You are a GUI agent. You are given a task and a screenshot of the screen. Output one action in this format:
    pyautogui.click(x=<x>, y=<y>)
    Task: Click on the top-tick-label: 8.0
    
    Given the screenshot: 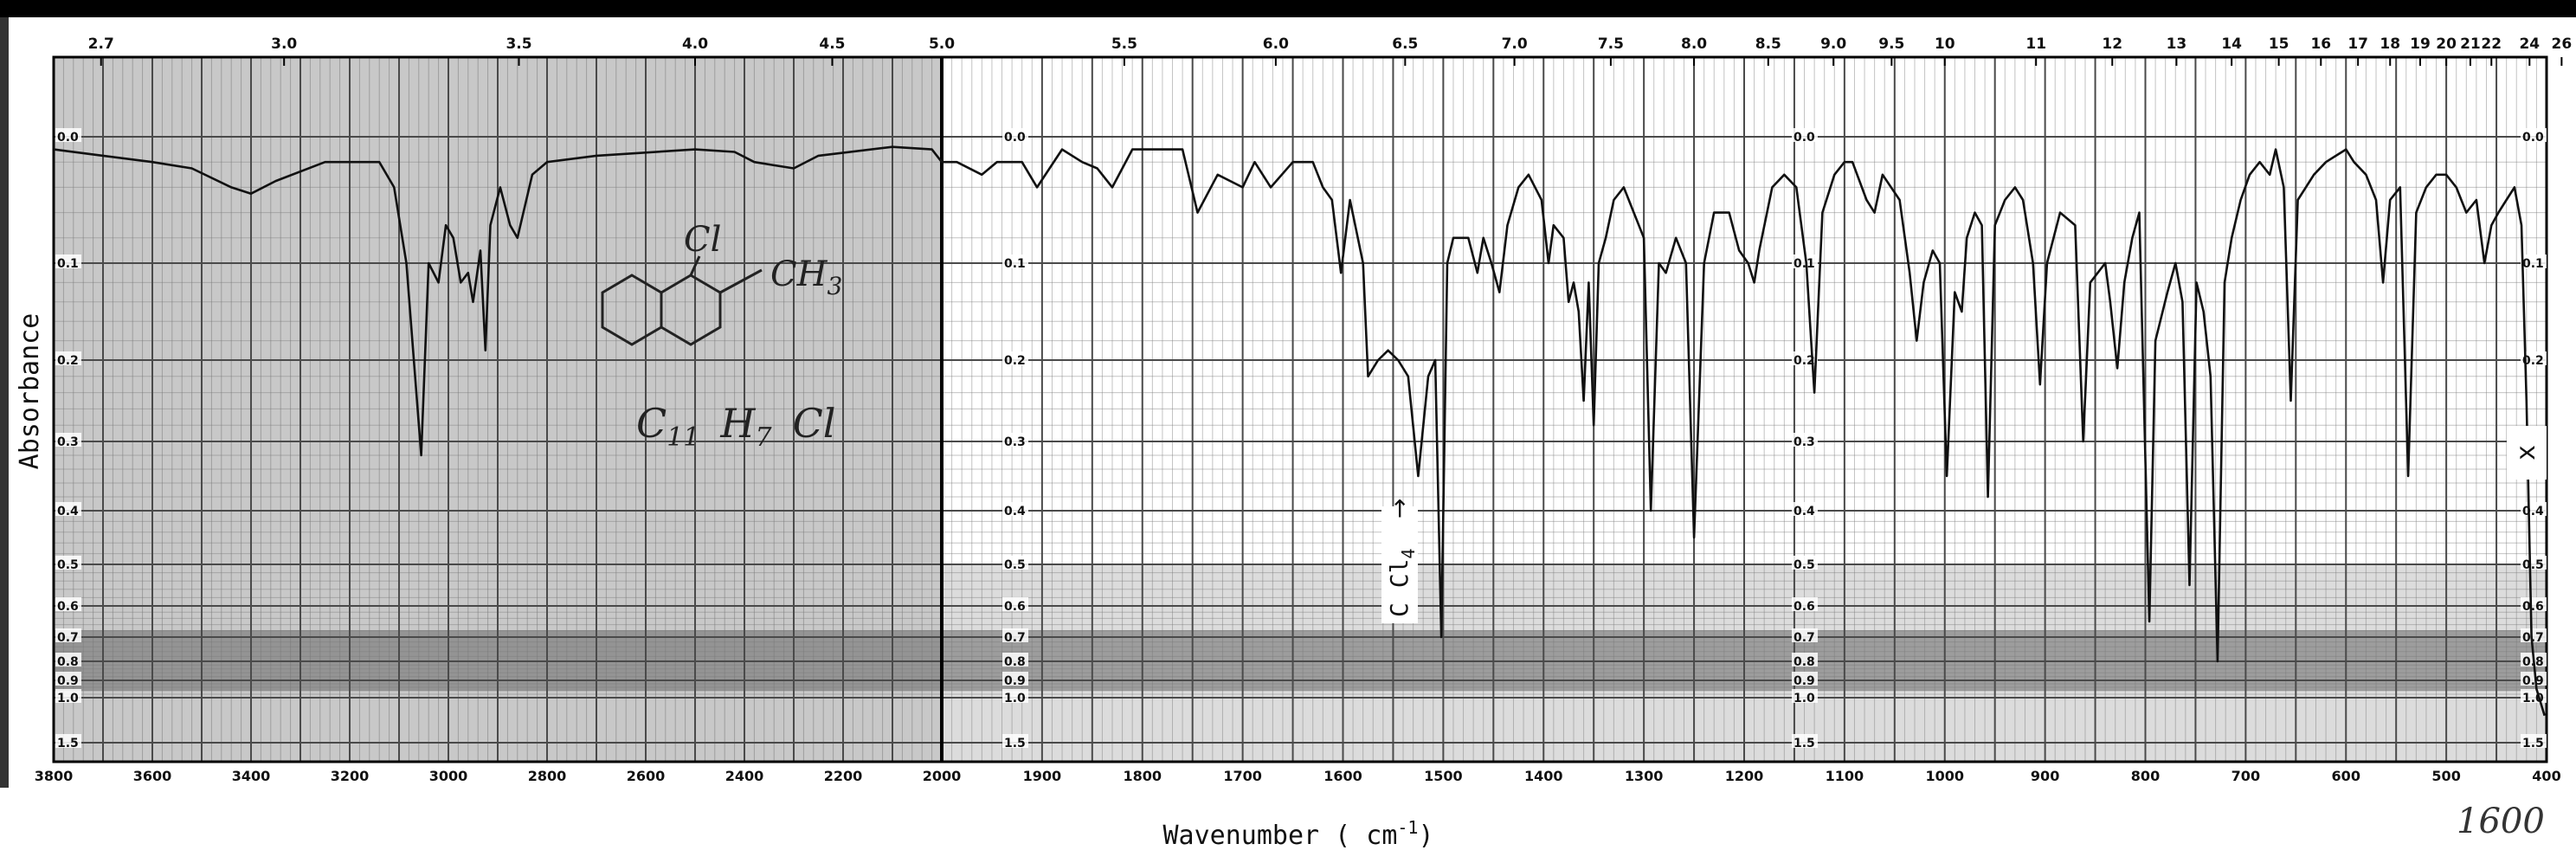 What is the action you would take?
    pyautogui.click(x=1694, y=44)
    